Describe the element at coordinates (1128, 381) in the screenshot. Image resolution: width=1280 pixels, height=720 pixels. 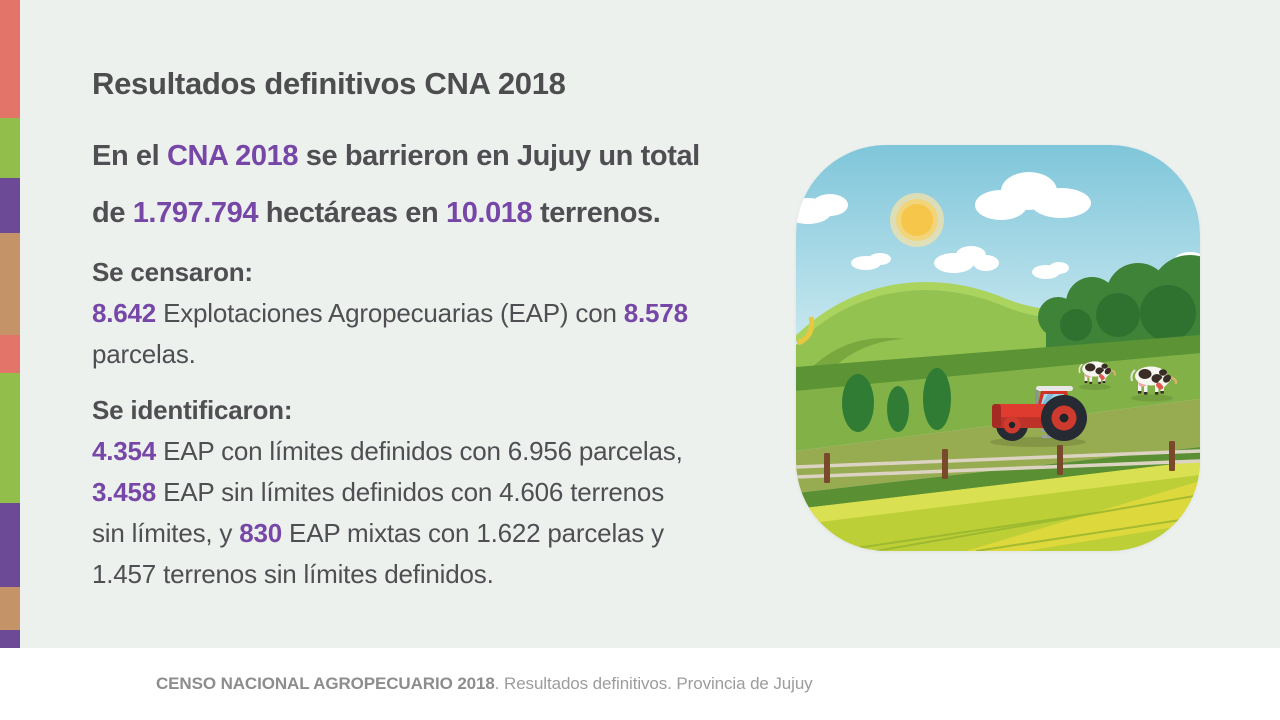
I see `cows` at that location.